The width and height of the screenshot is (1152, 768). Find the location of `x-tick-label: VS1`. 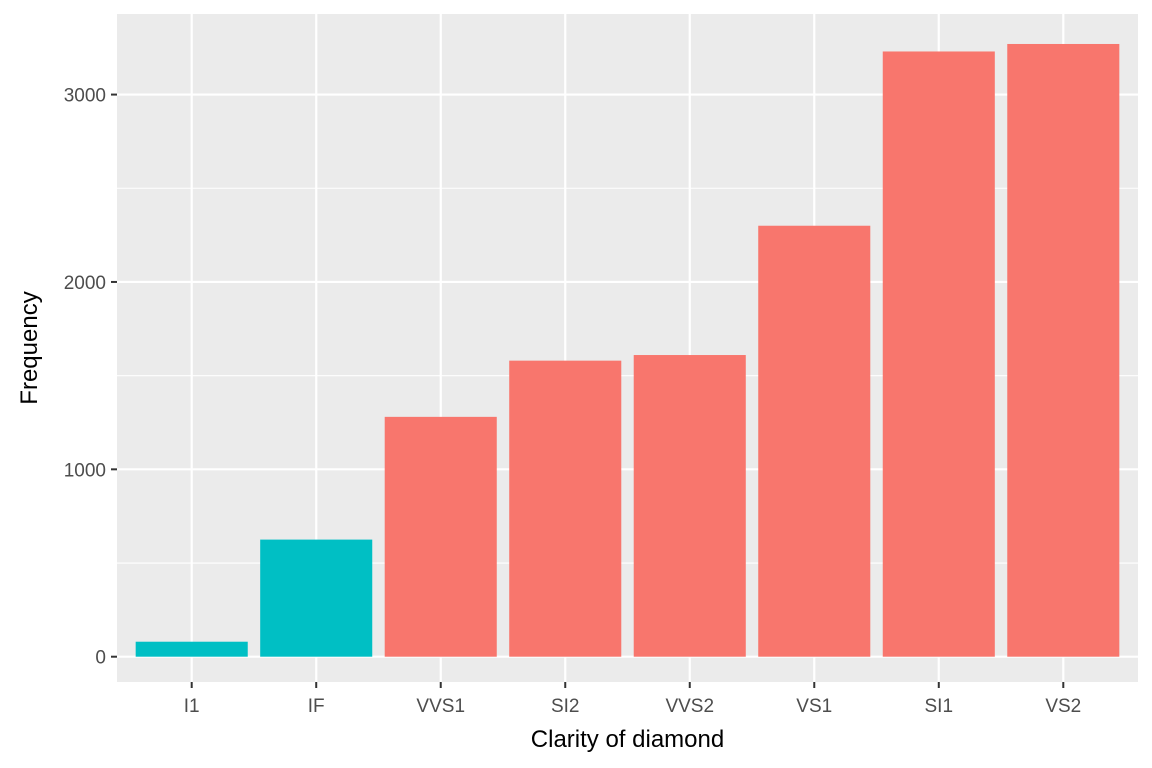

x-tick-label: VS1 is located at coordinates (814, 706).